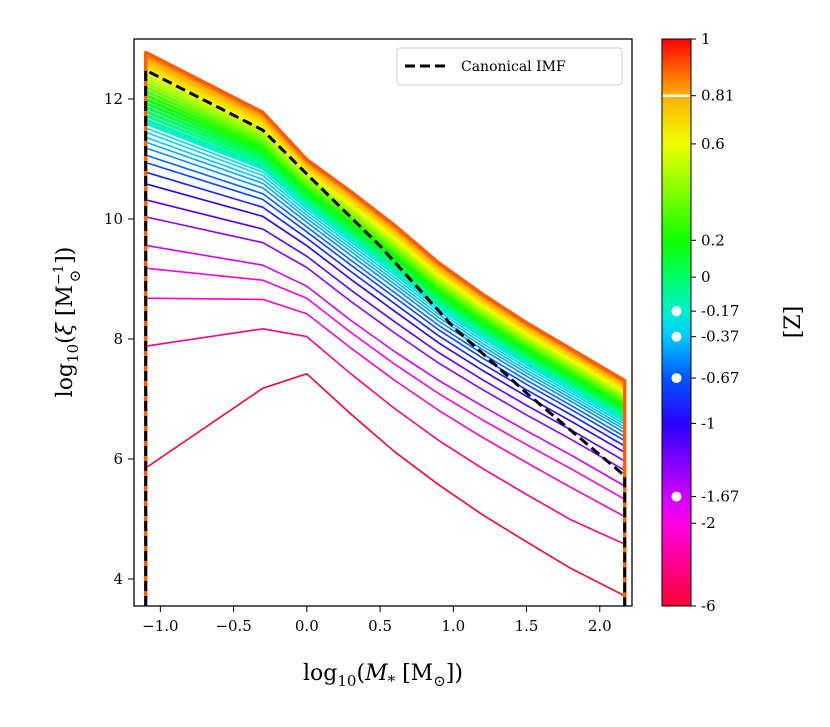 The height and width of the screenshot is (727, 830). Describe the element at coordinates (65, 339) in the screenshot. I see `y-title-open: (` at that location.